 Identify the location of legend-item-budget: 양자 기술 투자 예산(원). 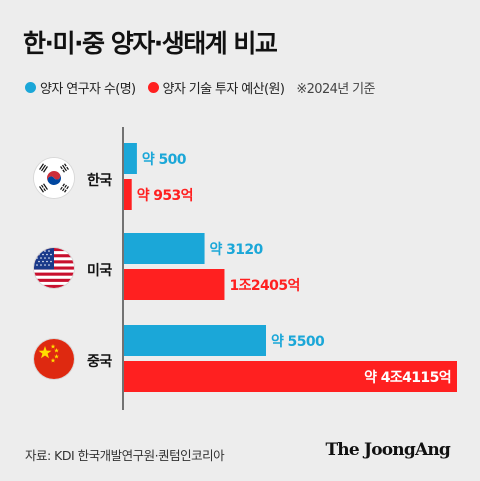
(216, 87).